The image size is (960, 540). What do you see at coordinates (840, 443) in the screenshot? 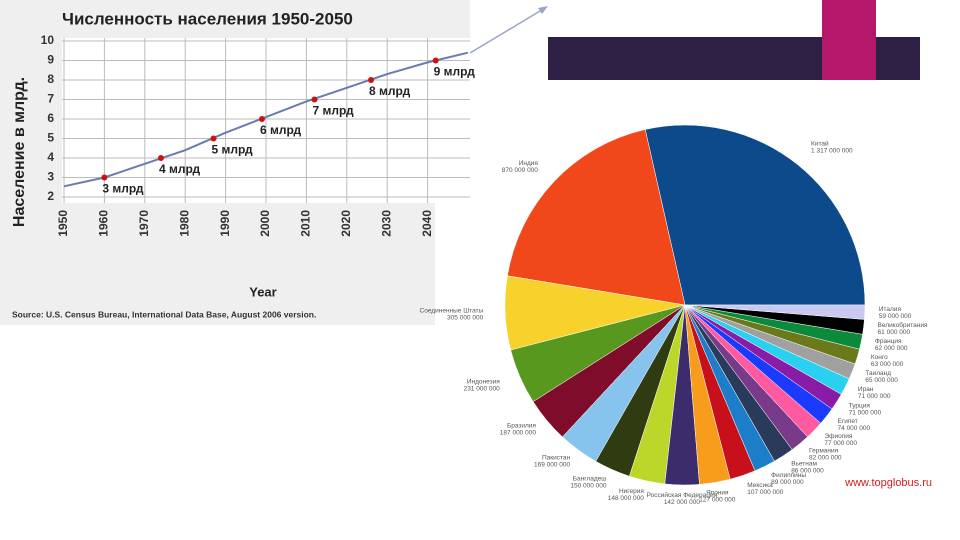
I see `slice-value: 77 000 000` at bounding box center [840, 443].